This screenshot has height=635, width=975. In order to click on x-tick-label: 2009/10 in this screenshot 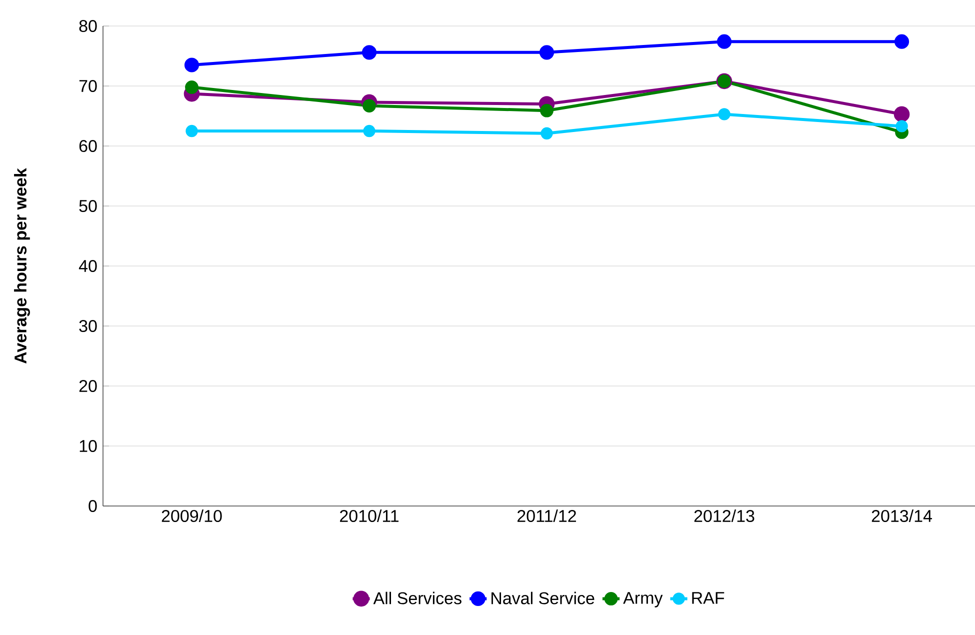, I will do `click(192, 516)`.